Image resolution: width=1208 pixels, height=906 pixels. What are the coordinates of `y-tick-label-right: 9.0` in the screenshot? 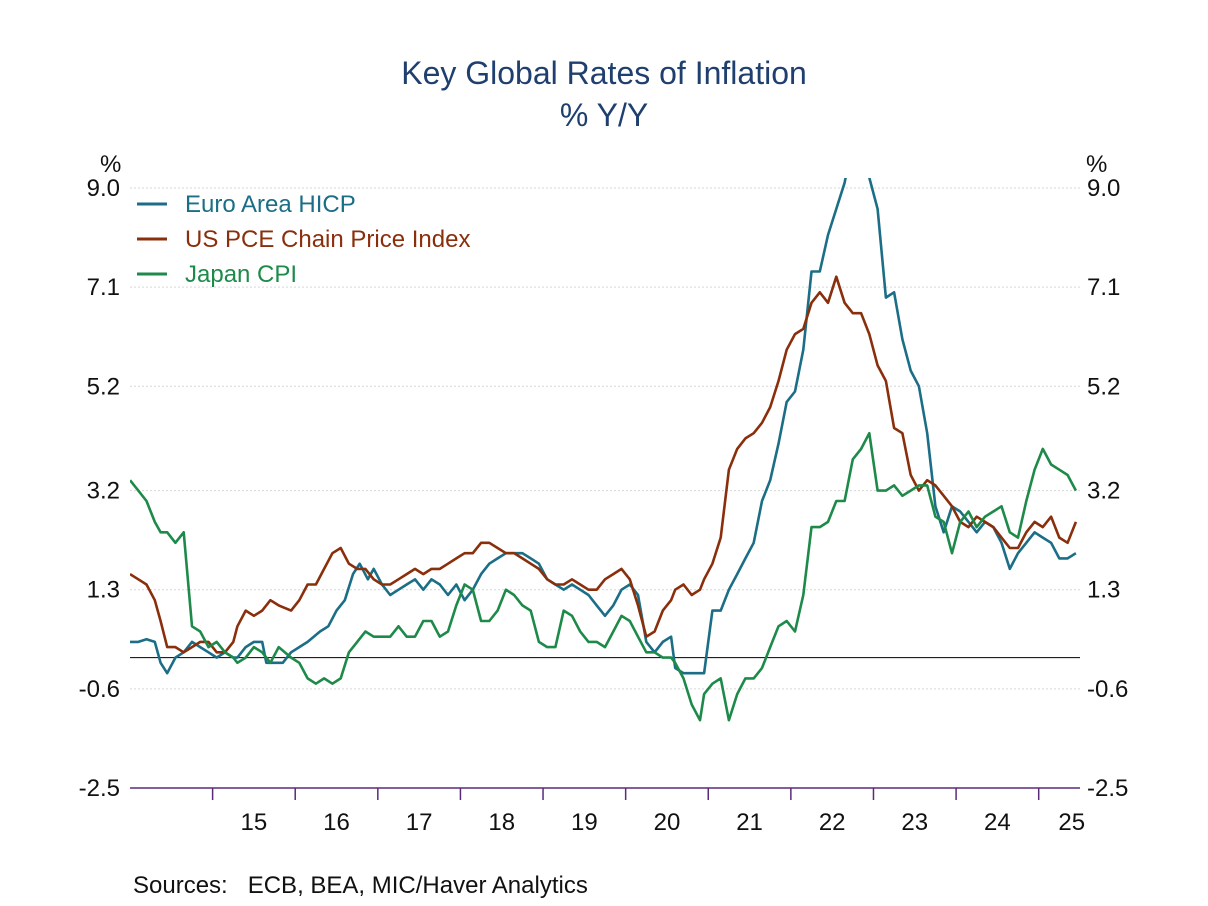 It's located at (1103, 188).